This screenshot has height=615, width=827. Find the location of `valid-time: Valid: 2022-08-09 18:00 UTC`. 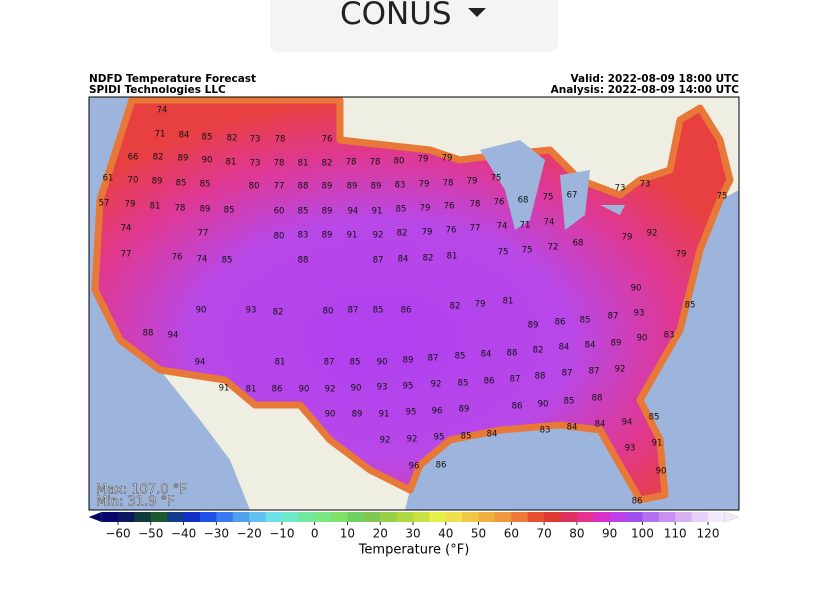

valid-time: Valid: 2022-08-09 18:00 UTC is located at coordinates (655, 79).